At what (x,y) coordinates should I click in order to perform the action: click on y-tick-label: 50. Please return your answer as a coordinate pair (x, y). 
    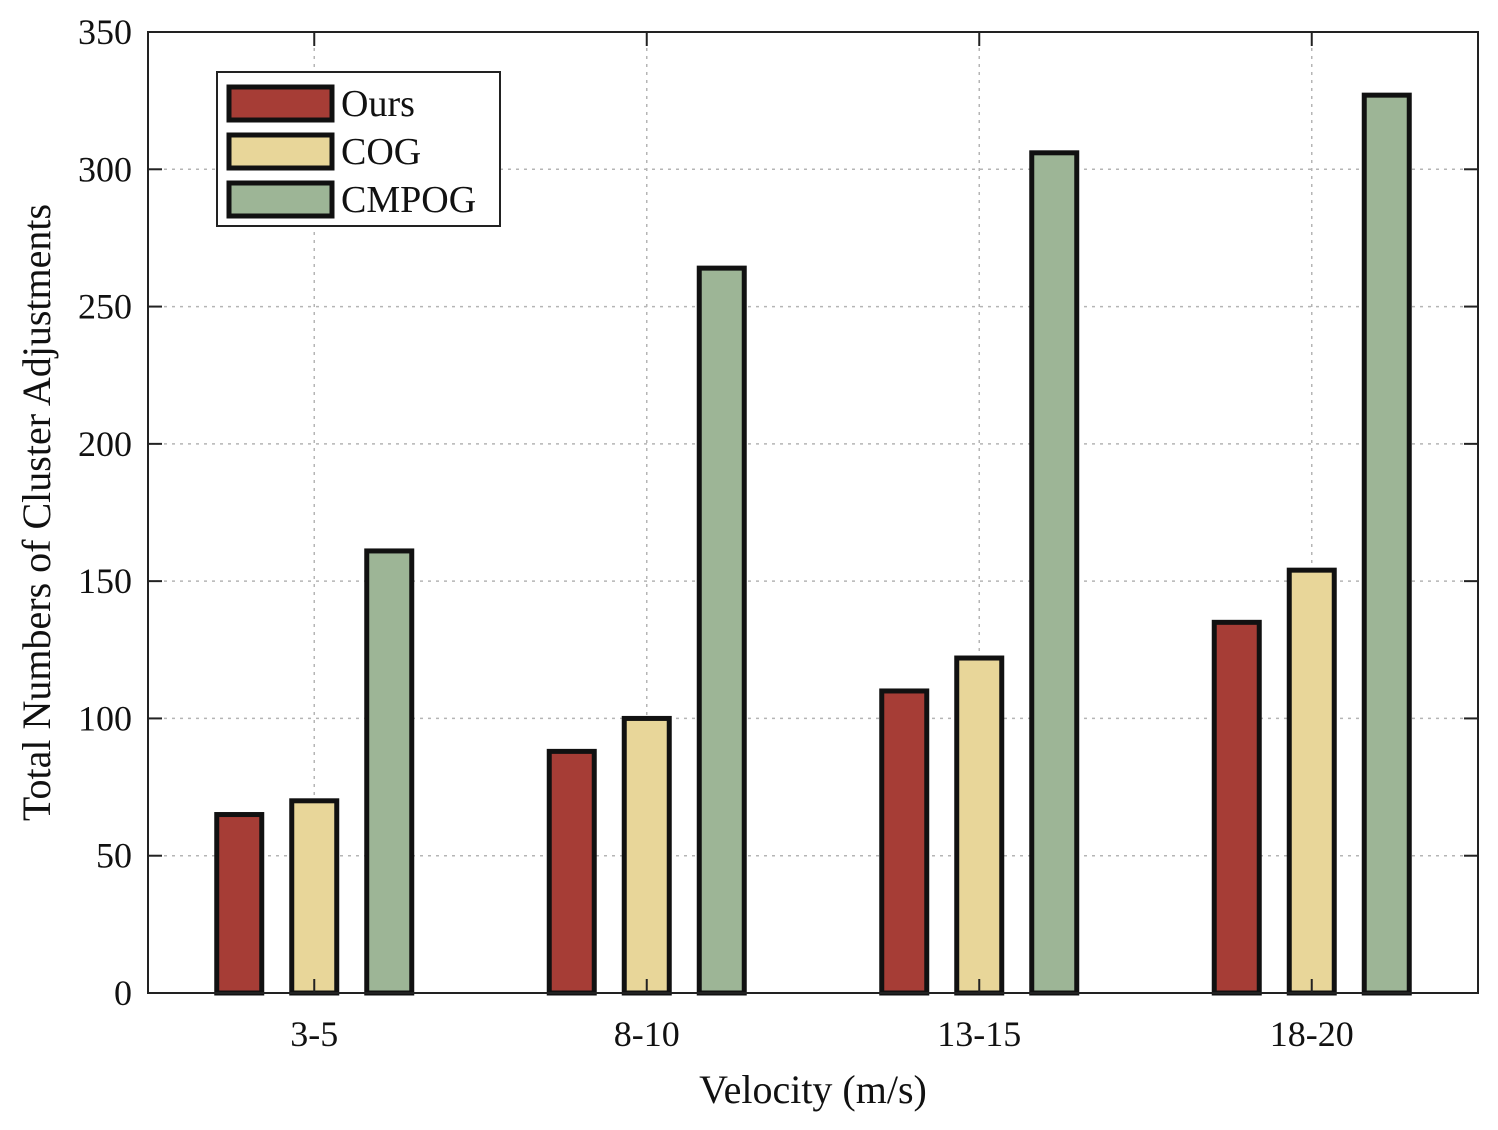
    Looking at the image, I should click on (114, 856).